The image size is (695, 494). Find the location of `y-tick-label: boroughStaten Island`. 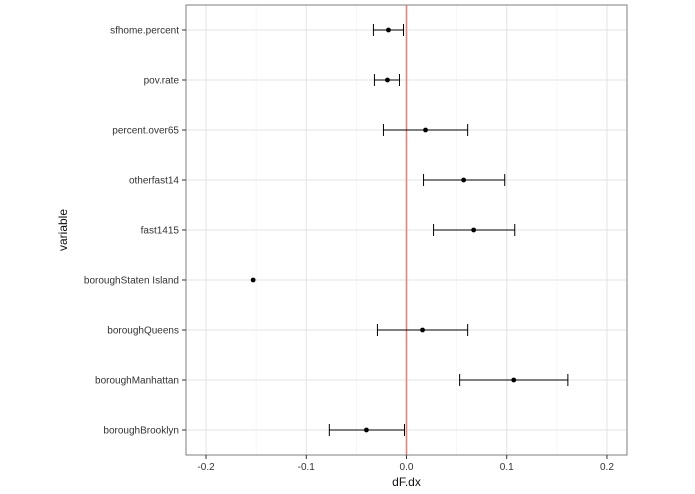

y-tick-label: boroughStaten Island is located at coordinates (131, 281).